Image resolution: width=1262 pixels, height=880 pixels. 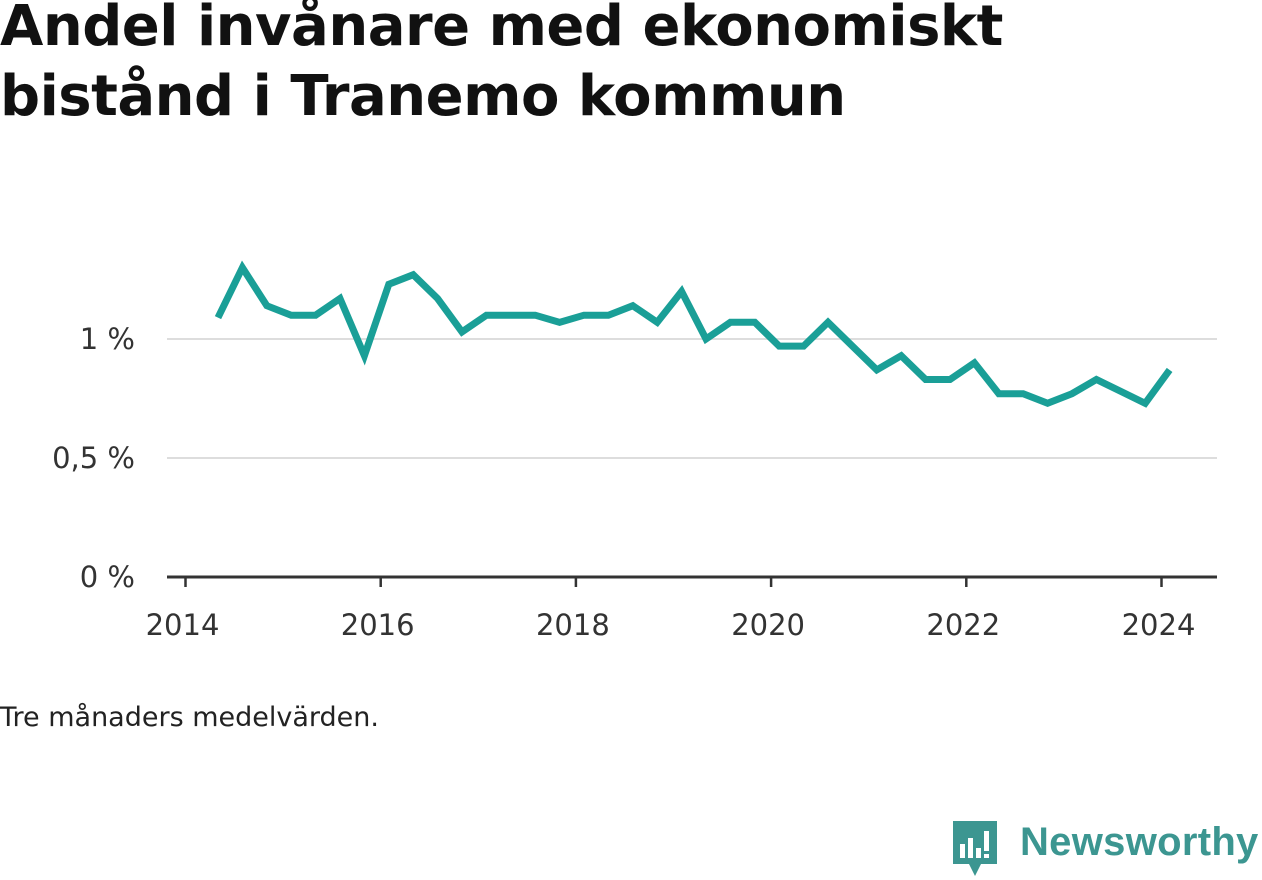 What do you see at coordinates (573, 625) in the screenshot?
I see `x-tick-label: 2018` at bounding box center [573, 625].